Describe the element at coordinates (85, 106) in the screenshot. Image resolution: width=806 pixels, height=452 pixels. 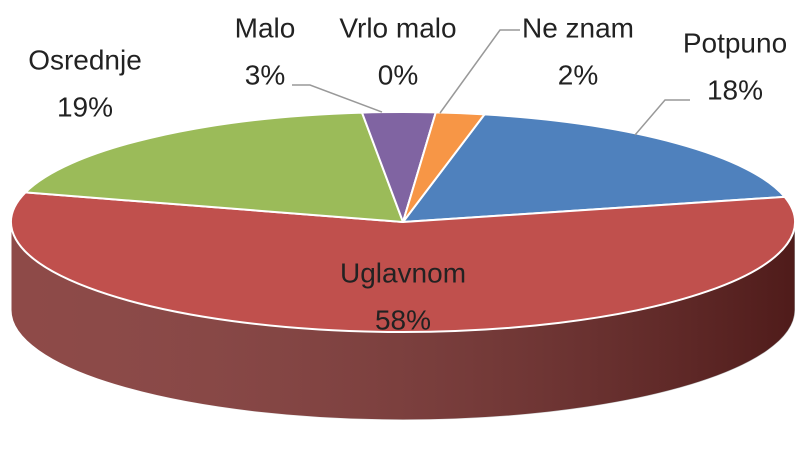
I see `slice-value-label: 19%` at that location.